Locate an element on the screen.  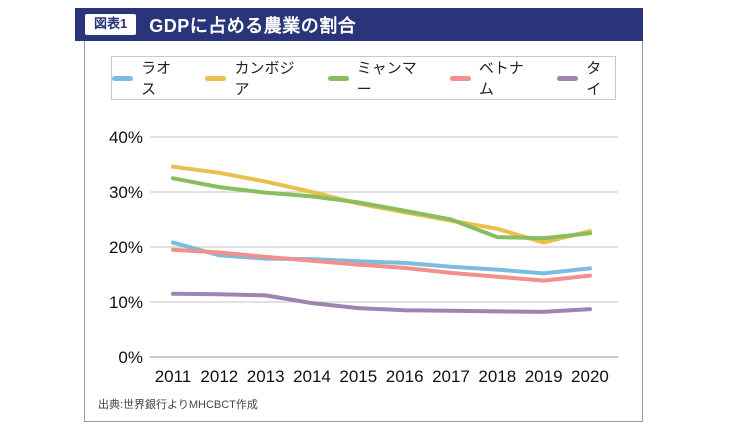
legend-label-4: タイ is located at coordinates (594, 79).